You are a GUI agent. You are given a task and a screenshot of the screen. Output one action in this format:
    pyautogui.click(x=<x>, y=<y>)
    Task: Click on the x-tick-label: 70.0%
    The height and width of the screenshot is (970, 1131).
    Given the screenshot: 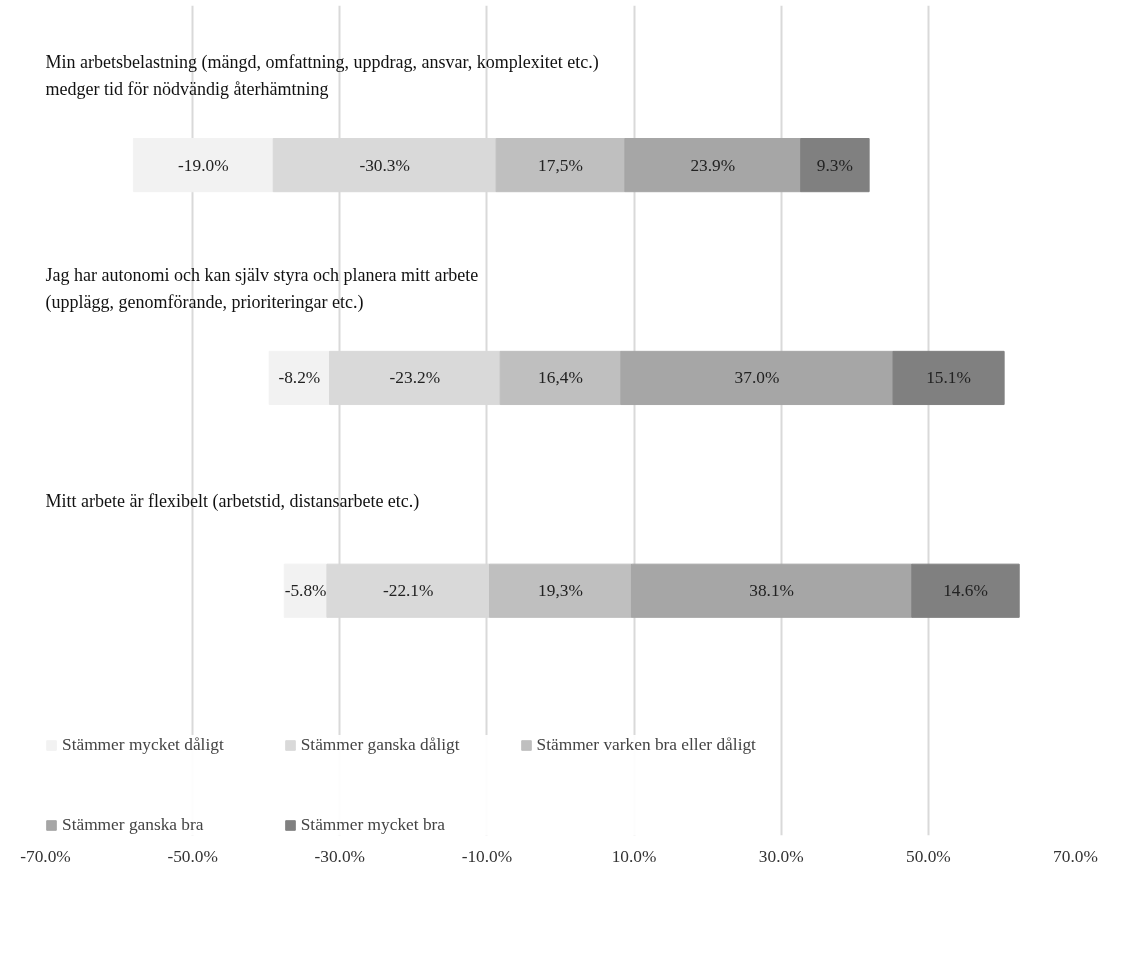 What is the action you would take?
    pyautogui.click(x=1075, y=856)
    